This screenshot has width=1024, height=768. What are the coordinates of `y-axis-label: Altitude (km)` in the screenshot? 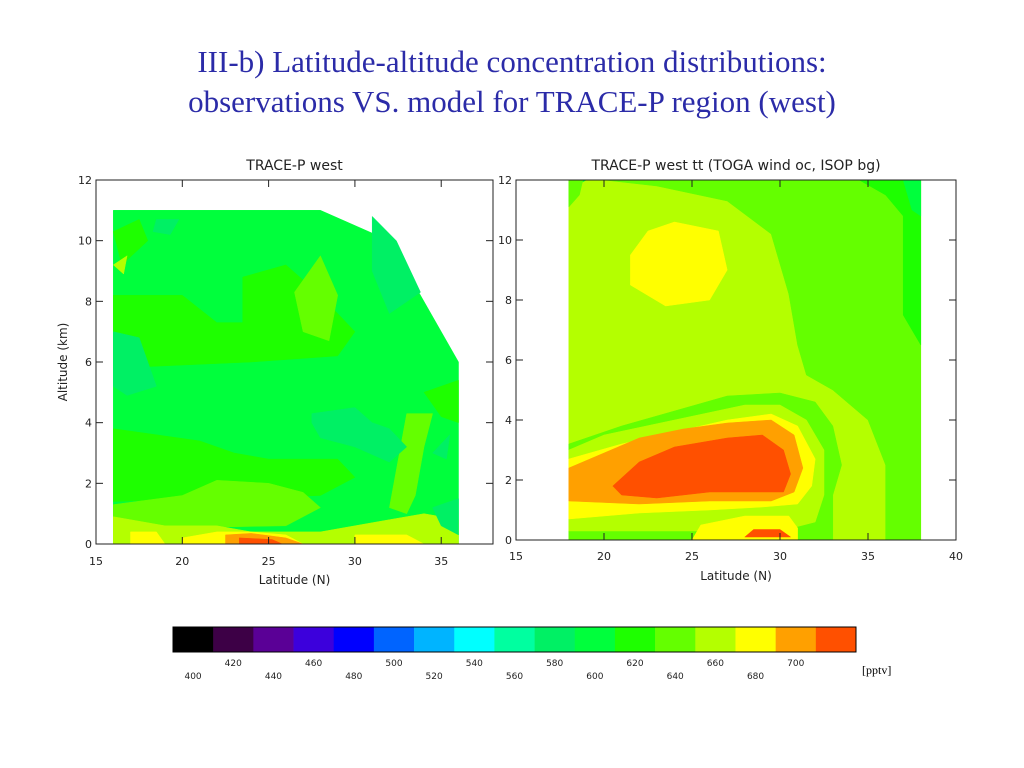 It's located at (63, 362).